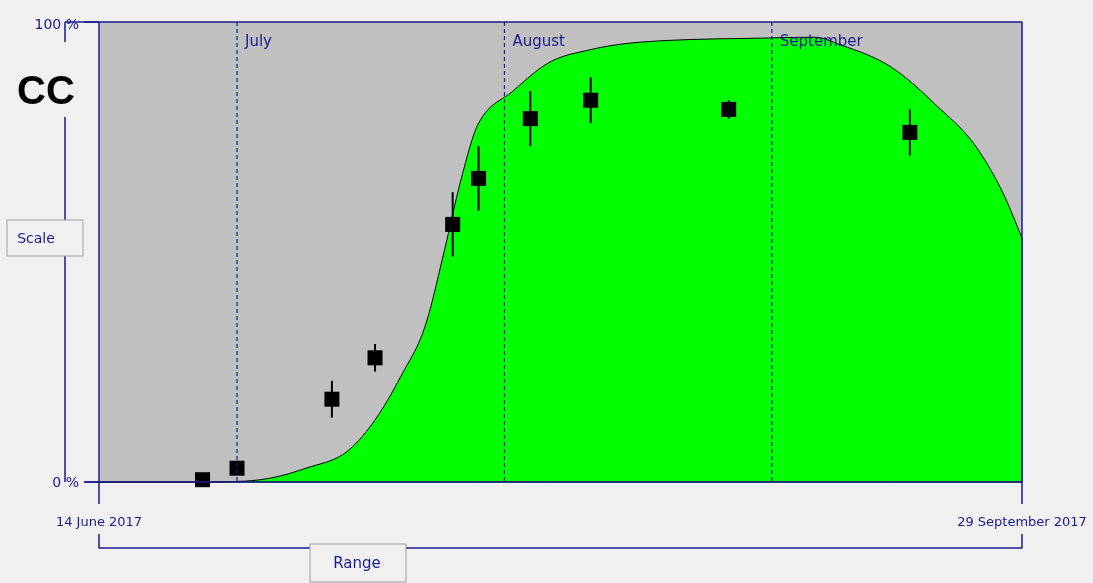 This screenshot has height=583, width=1093. Describe the element at coordinates (539, 41) in the screenshot. I see `ref-line-label: August` at that location.